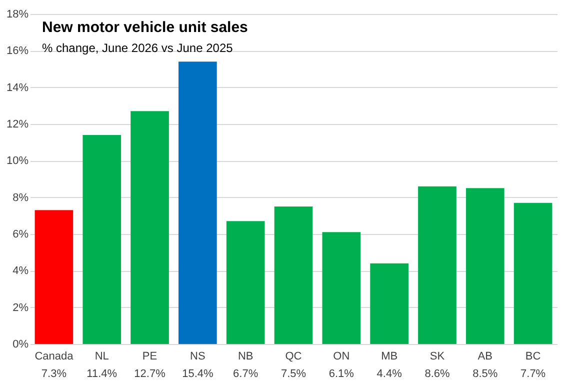 This screenshot has height=385, width=577. What do you see at coordinates (246, 356) in the screenshot?
I see `x-tick-label: NB` at bounding box center [246, 356].